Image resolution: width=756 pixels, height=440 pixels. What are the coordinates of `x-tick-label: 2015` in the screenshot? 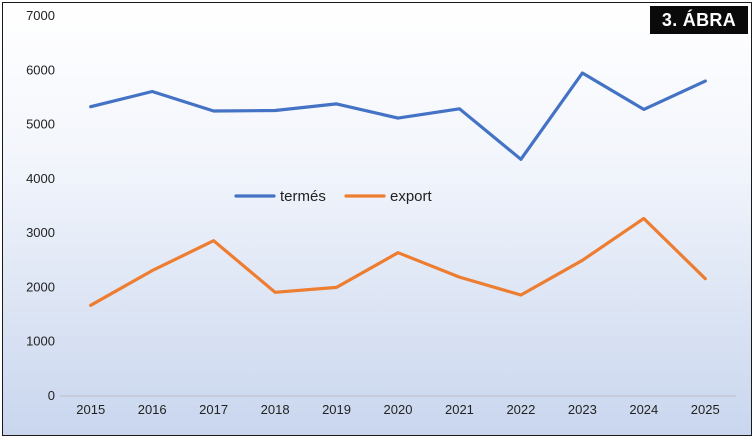 It's located at (90, 409).